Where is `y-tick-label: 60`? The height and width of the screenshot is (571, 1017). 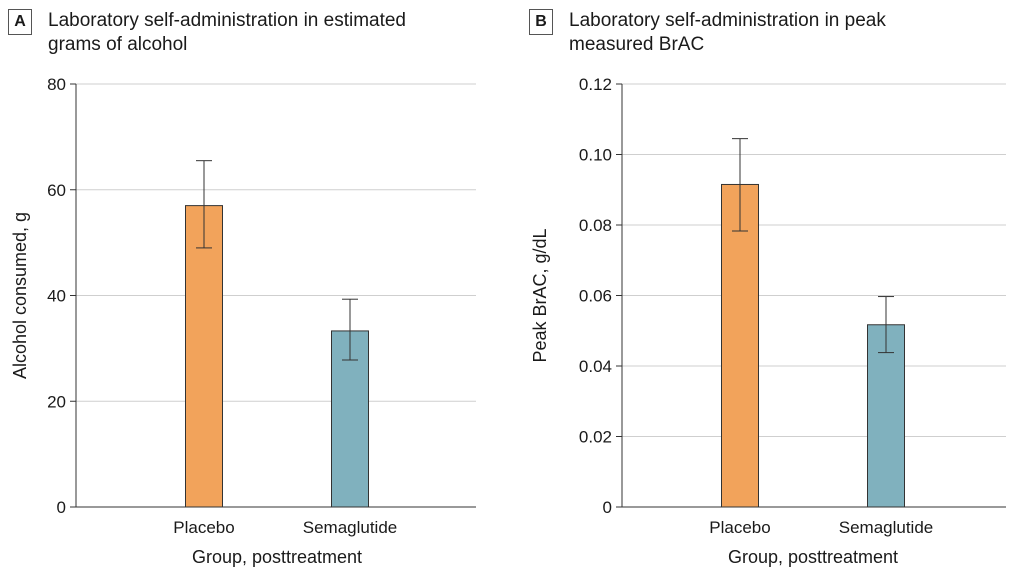 y-tick-label: 60 is located at coordinates (56, 190).